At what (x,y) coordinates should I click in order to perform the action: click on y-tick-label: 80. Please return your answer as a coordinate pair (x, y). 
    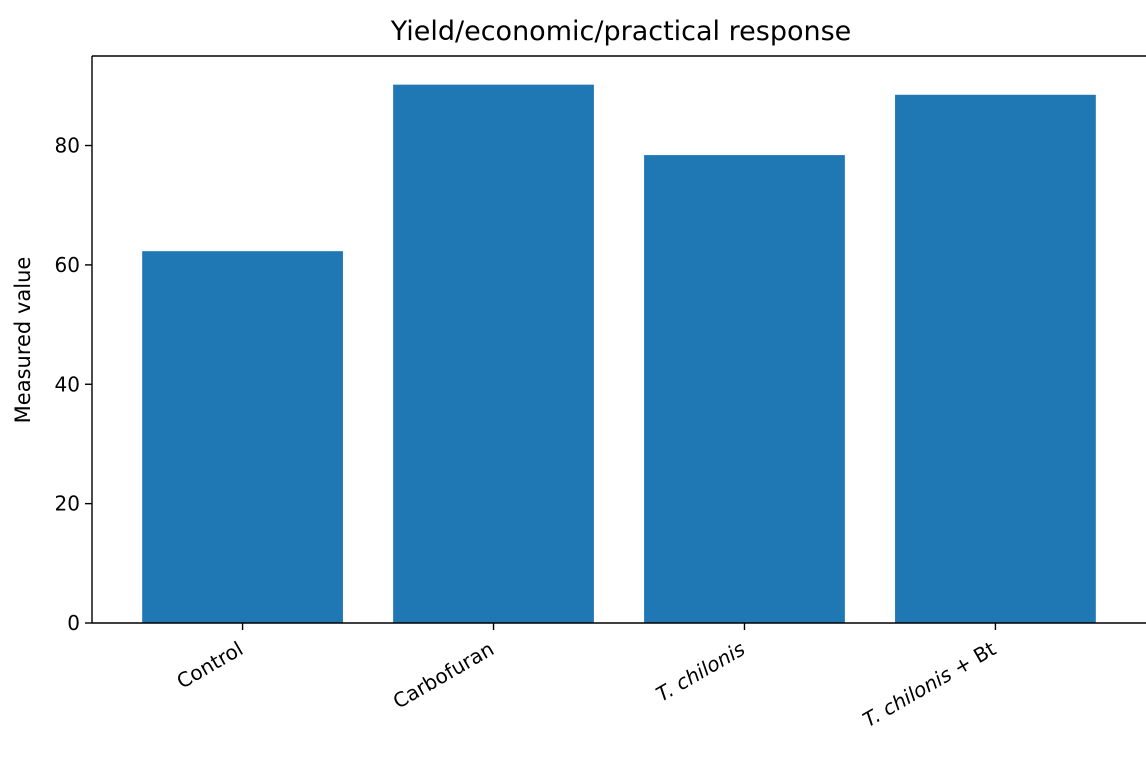
    Looking at the image, I should click on (67, 146).